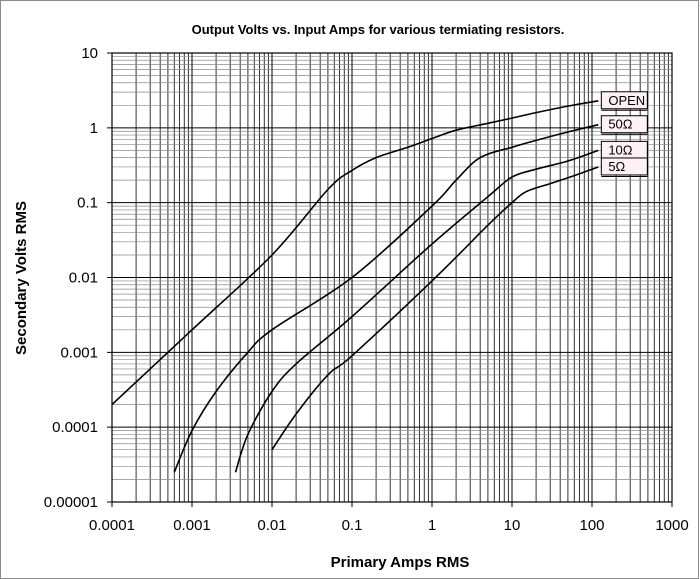 The width and height of the screenshot is (700, 579). I want to click on y-tick-label: 0.00001, so click(71, 502).